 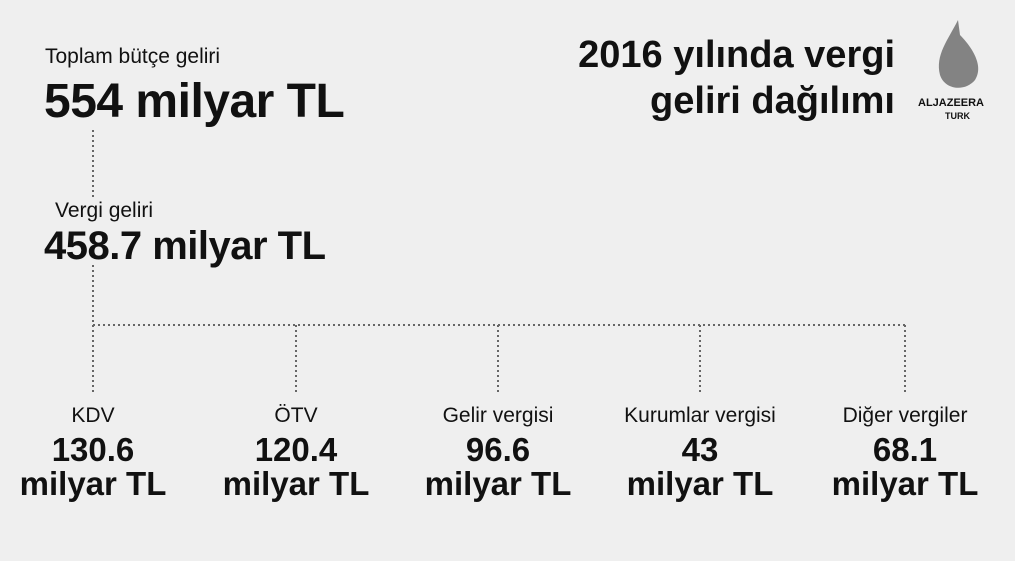 I want to click on tax-node: Gelir vergisi 96.6 milyar TL, so click(x=498, y=453).